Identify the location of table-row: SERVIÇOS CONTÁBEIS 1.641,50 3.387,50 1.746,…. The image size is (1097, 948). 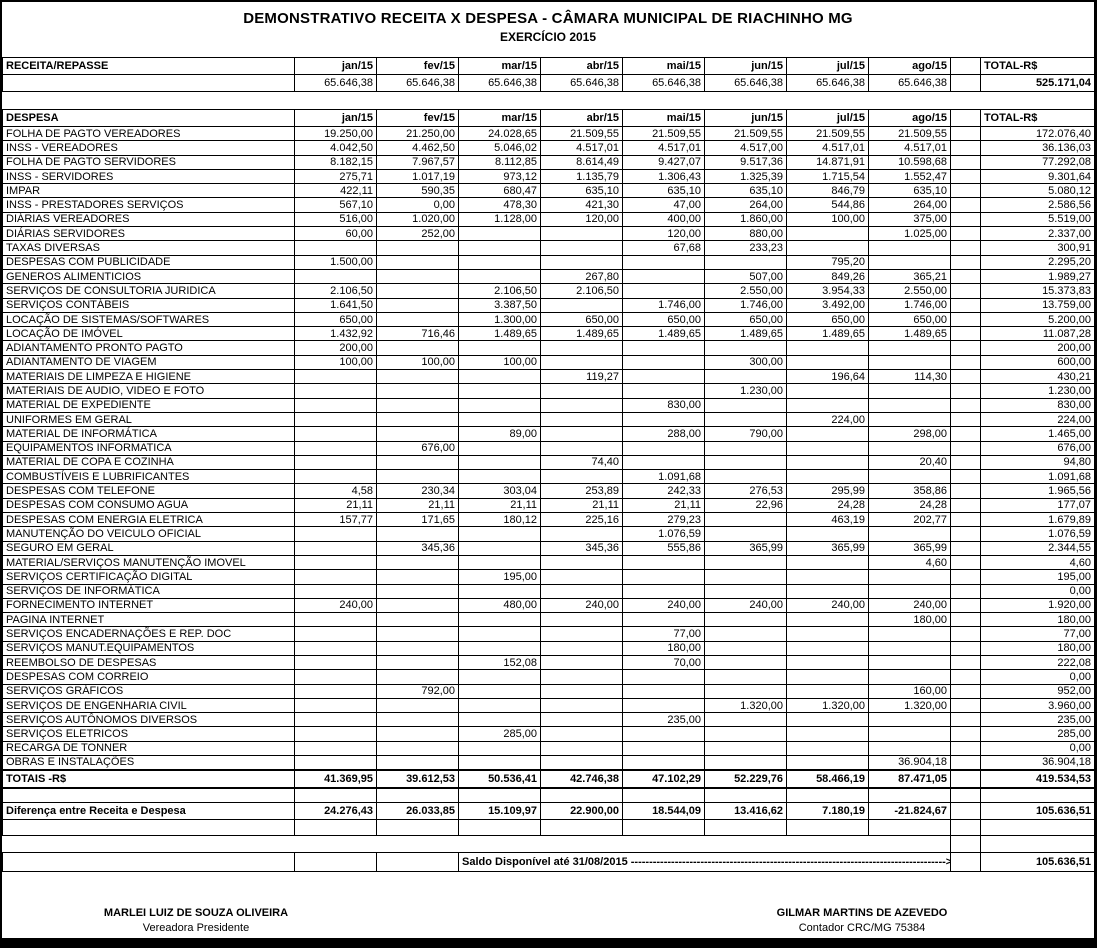
(548, 305).